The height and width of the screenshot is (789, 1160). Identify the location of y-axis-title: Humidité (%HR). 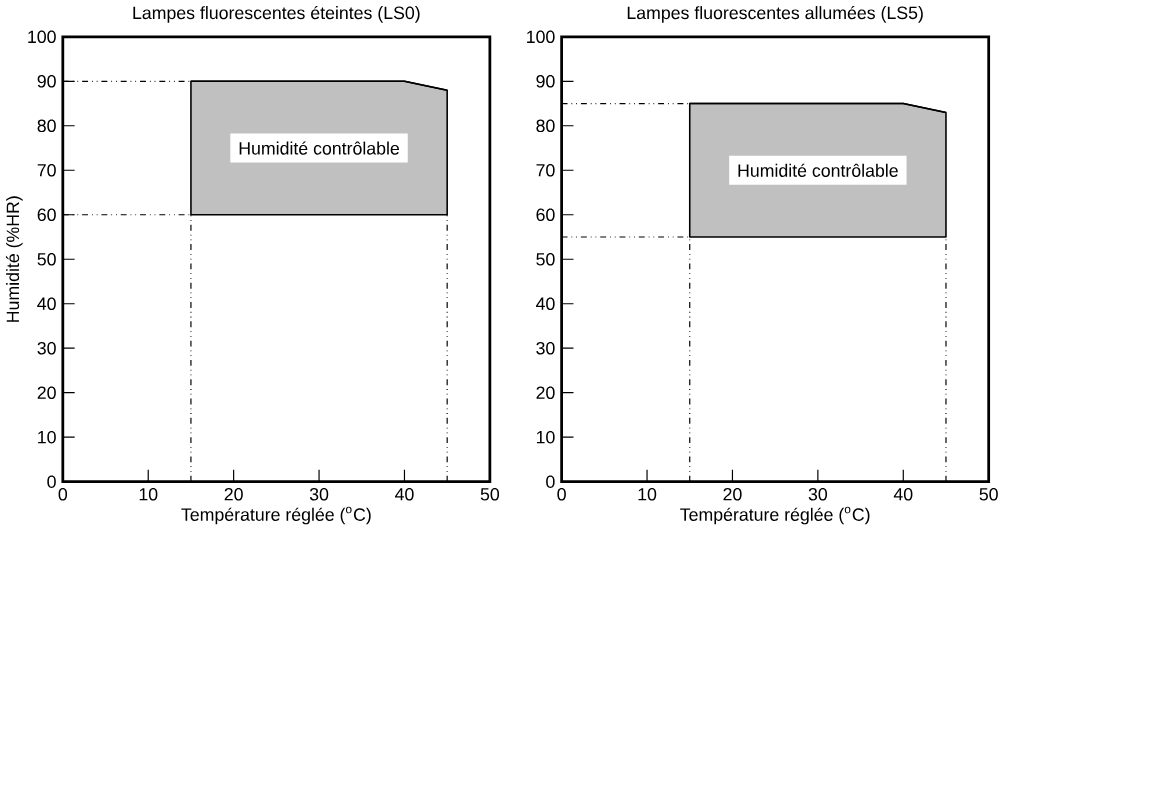
(14, 259).